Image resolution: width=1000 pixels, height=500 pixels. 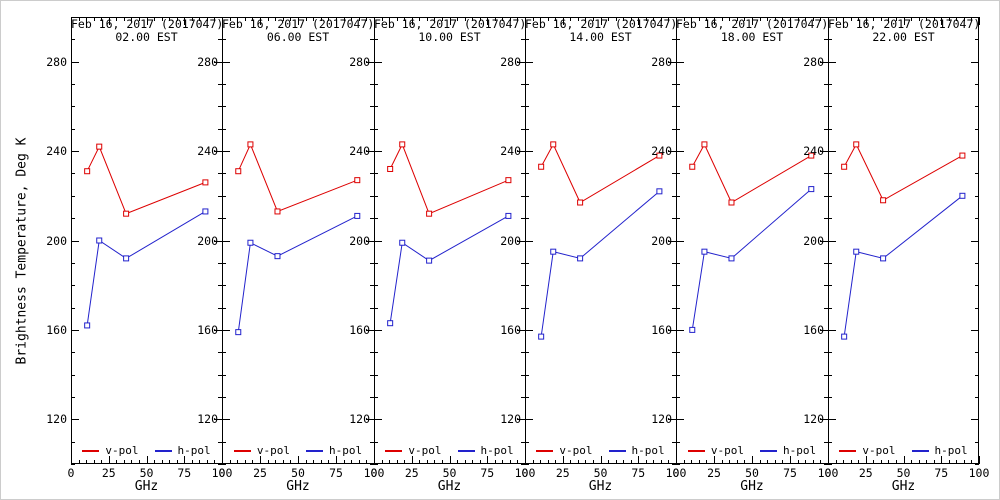 What do you see at coordinates (600, 37) in the screenshot?
I see `panel-subtitle: 14.00 EST` at bounding box center [600, 37].